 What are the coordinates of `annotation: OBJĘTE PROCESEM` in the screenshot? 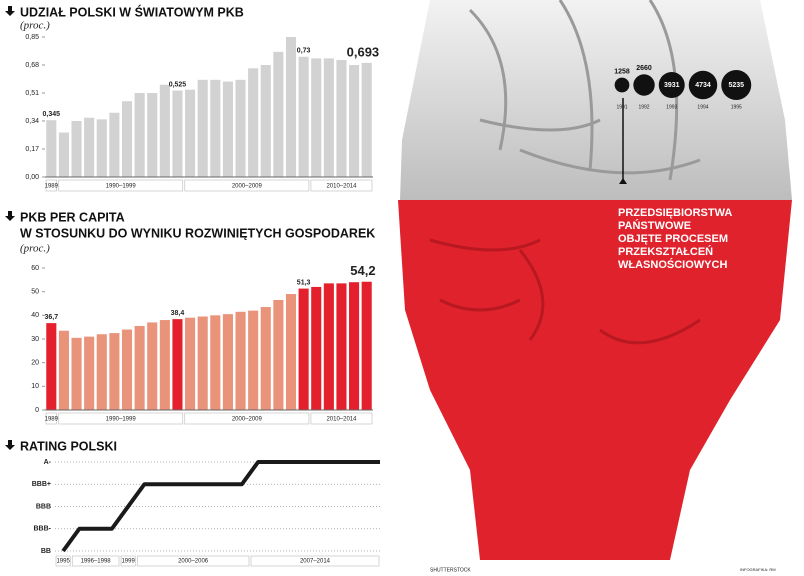 It's located at (673, 239).